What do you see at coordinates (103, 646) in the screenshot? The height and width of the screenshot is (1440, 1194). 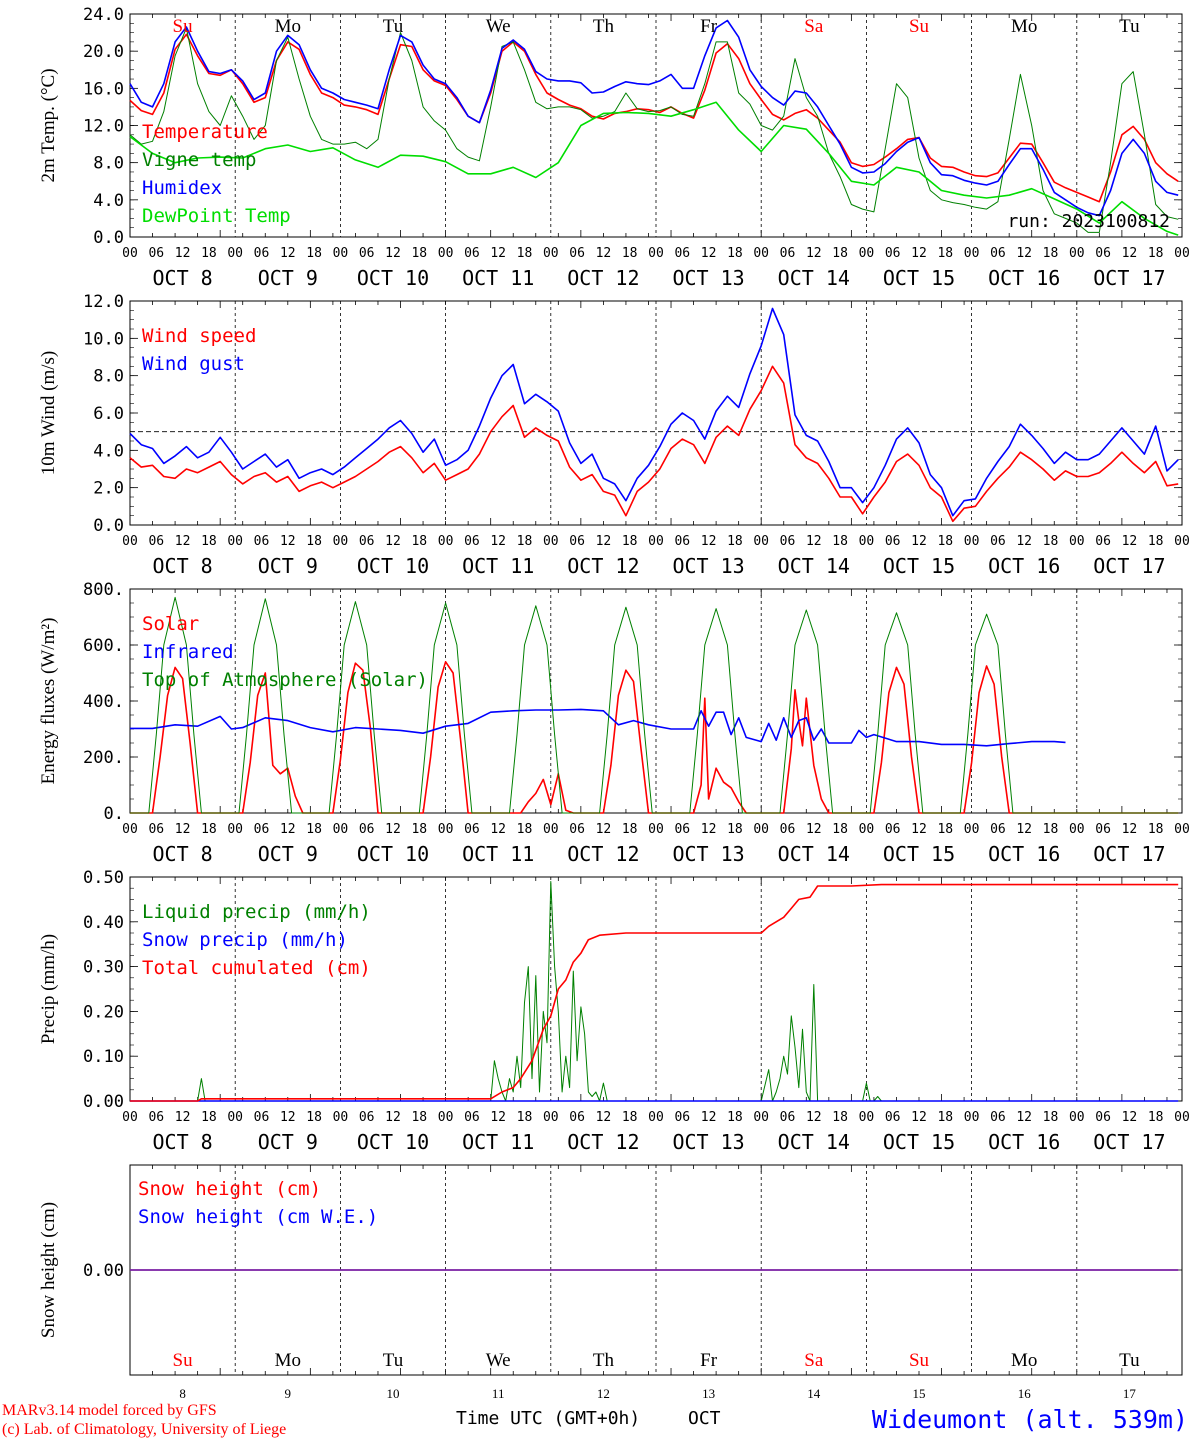 I see `y-tick-label: 600.` at bounding box center [103, 646].